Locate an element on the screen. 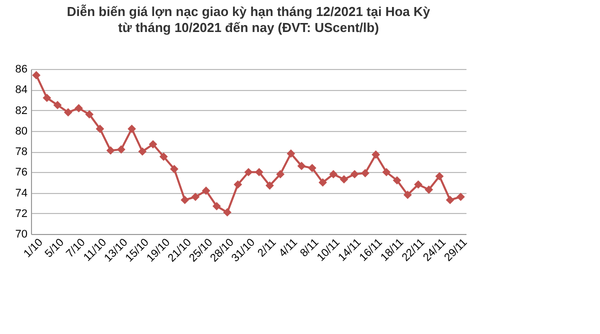 The image size is (600, 334). y-tick-label: 74 is located at coordinates (21, 193).